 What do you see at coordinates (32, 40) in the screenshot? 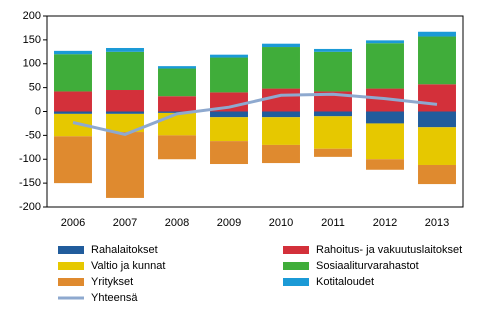
I see `y-tick-label: 150` at bounding box center [32, 40].